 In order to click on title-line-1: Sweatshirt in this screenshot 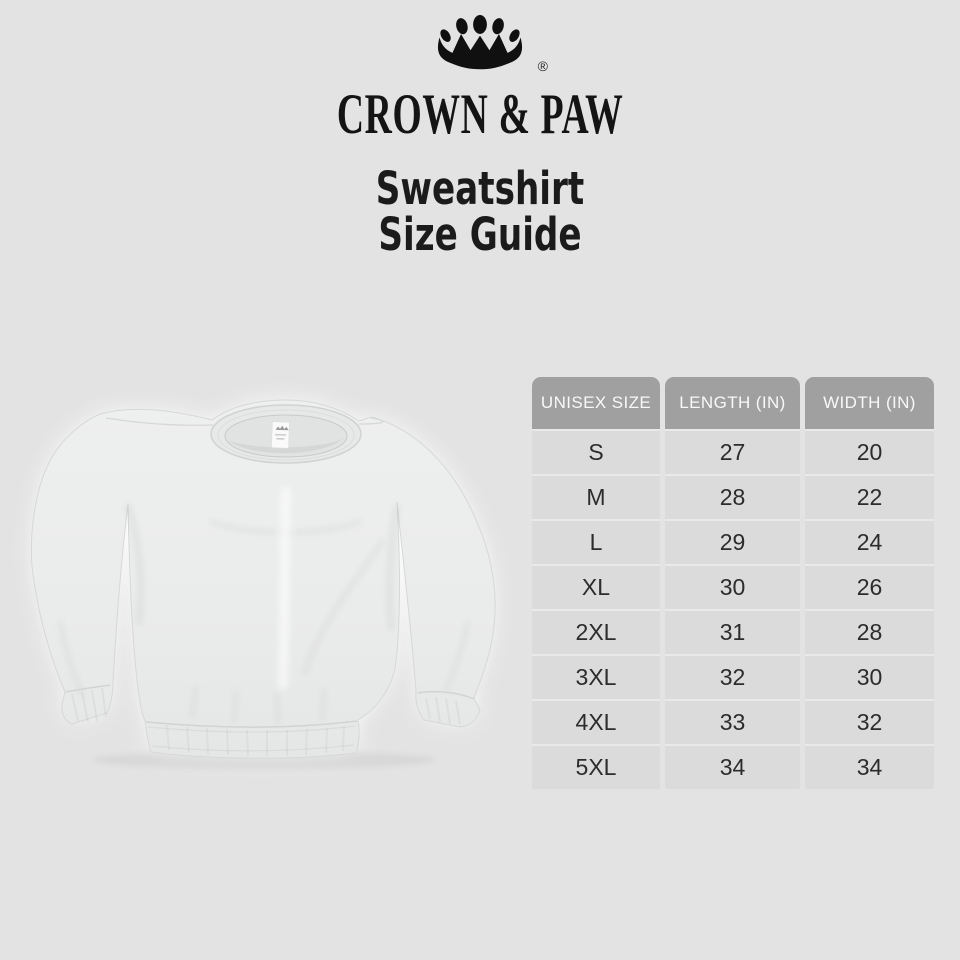, I will do `click(480, 189)`.